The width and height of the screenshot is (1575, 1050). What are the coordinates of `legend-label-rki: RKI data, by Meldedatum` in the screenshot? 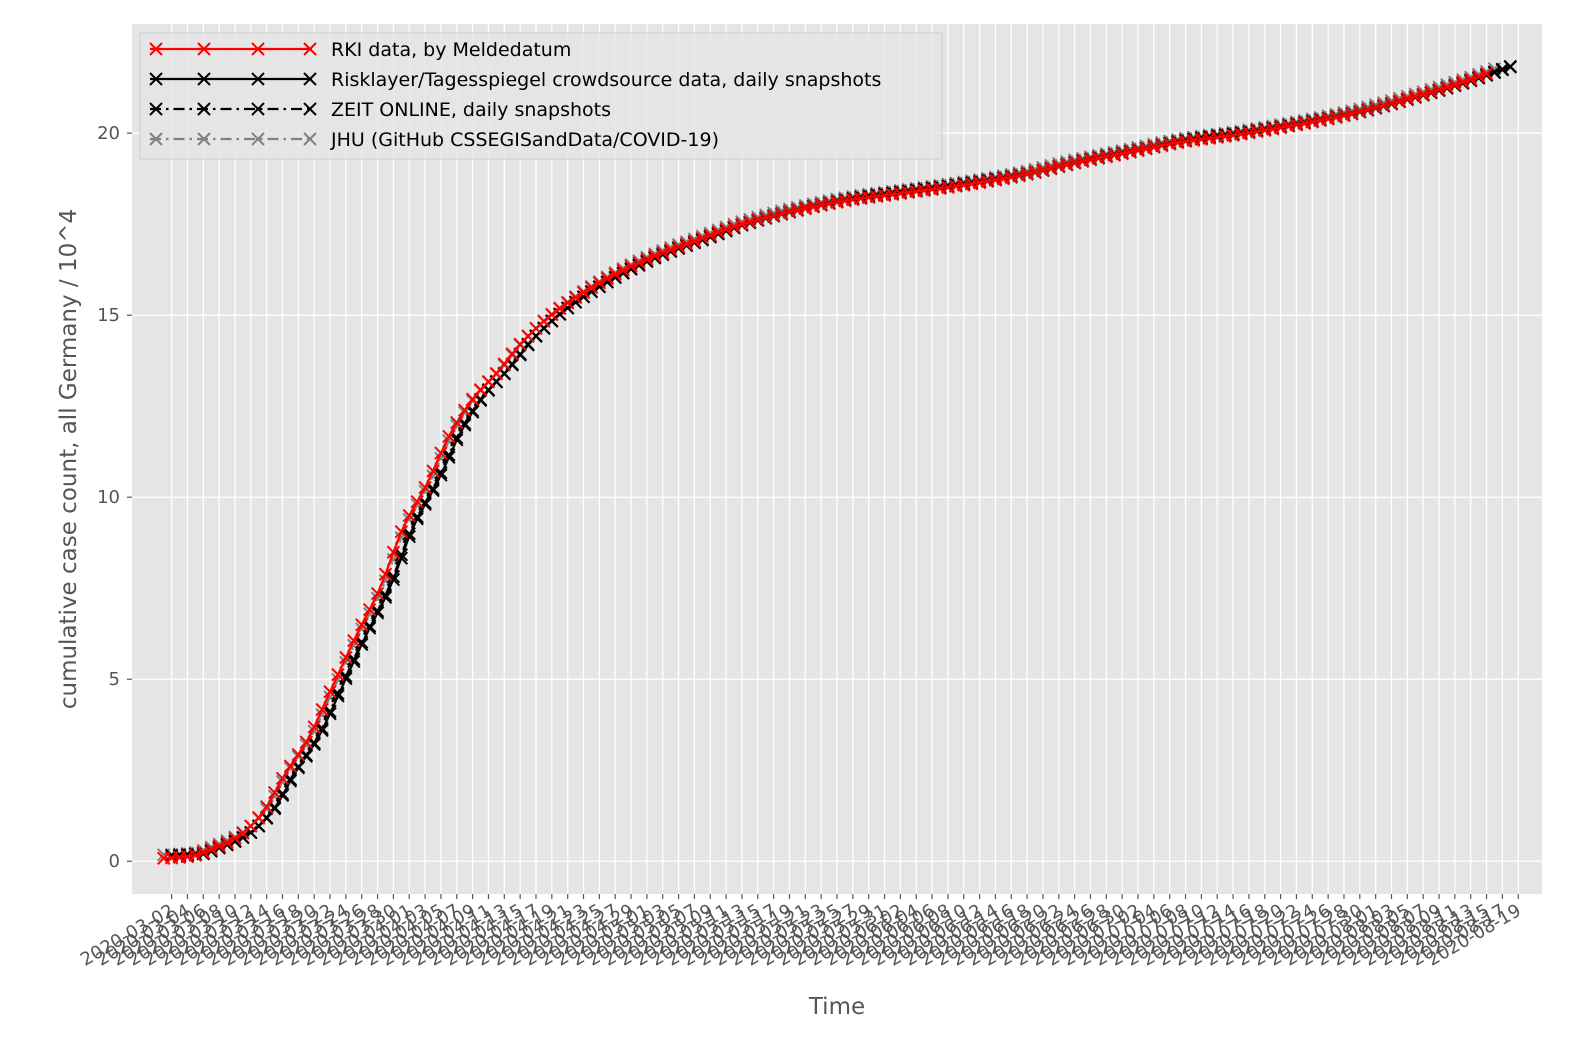 It's located at (451, 50).